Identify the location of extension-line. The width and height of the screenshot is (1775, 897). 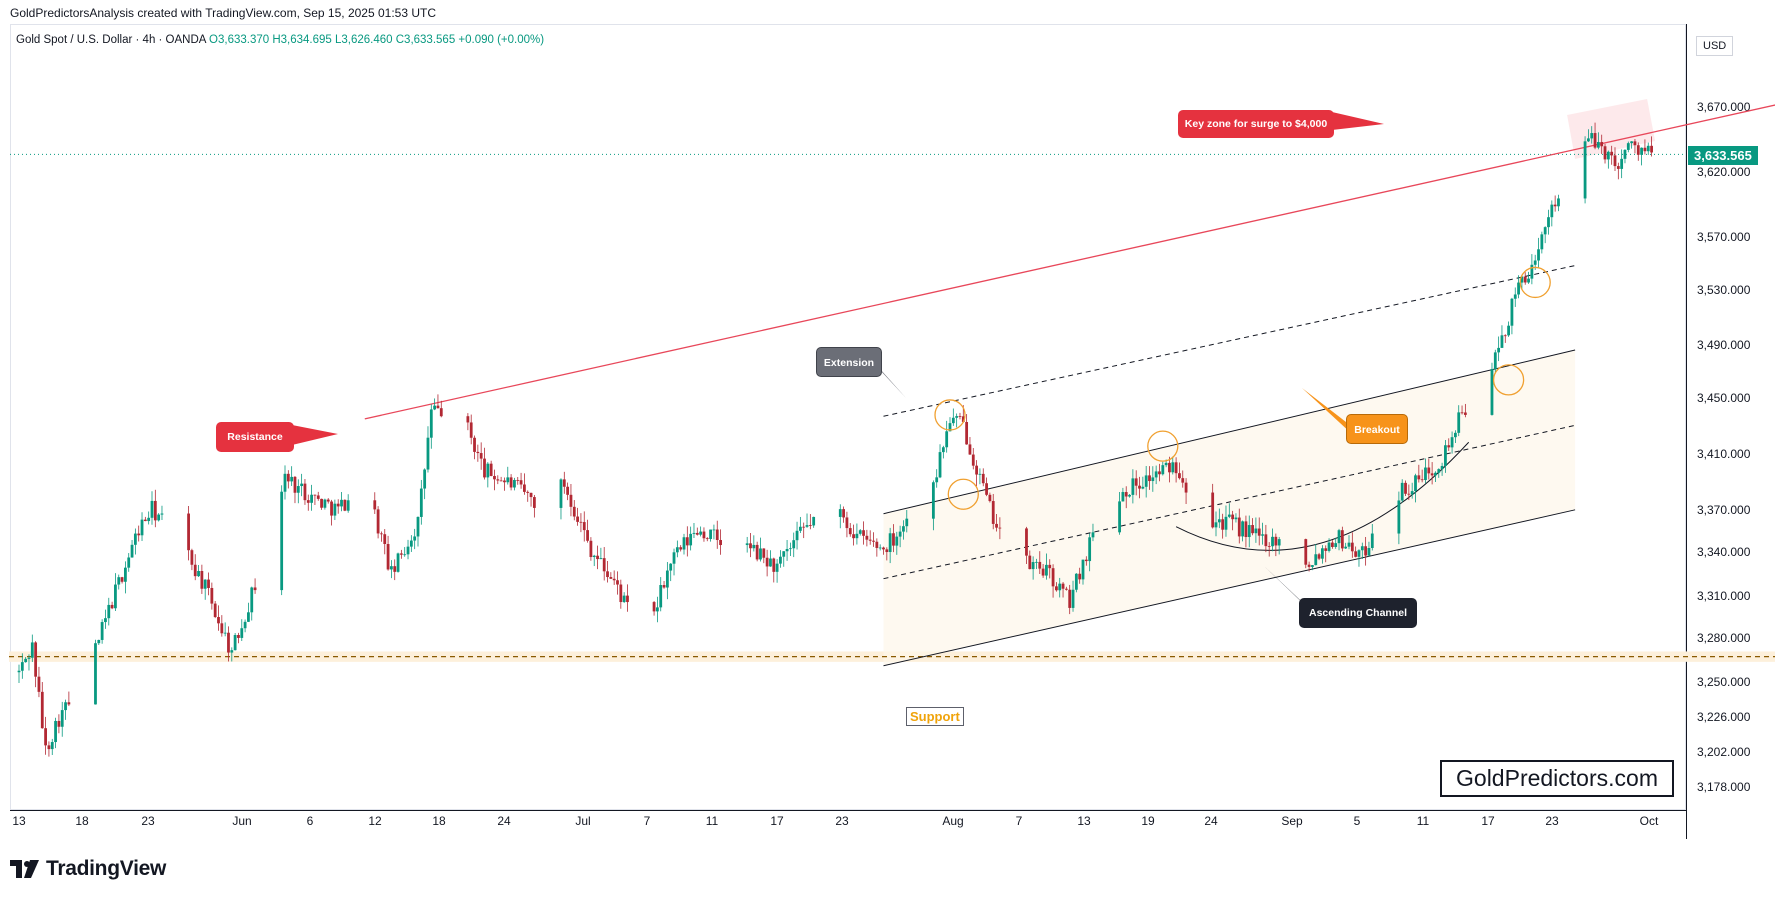
(1229, 341).